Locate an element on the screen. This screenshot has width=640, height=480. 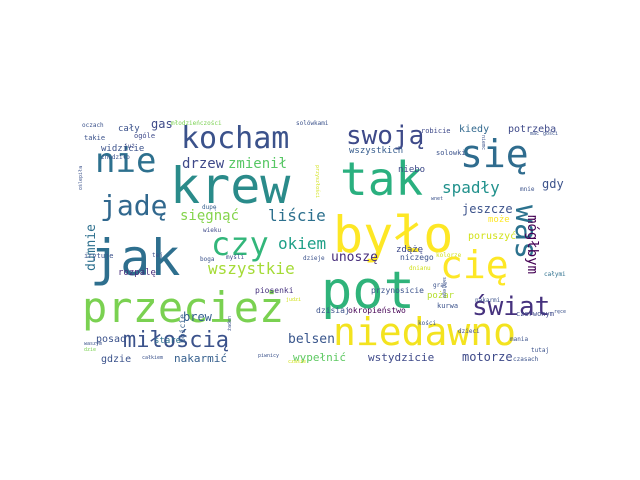
word-wszystkie: wszystkie is located at coordinates (251, 268).